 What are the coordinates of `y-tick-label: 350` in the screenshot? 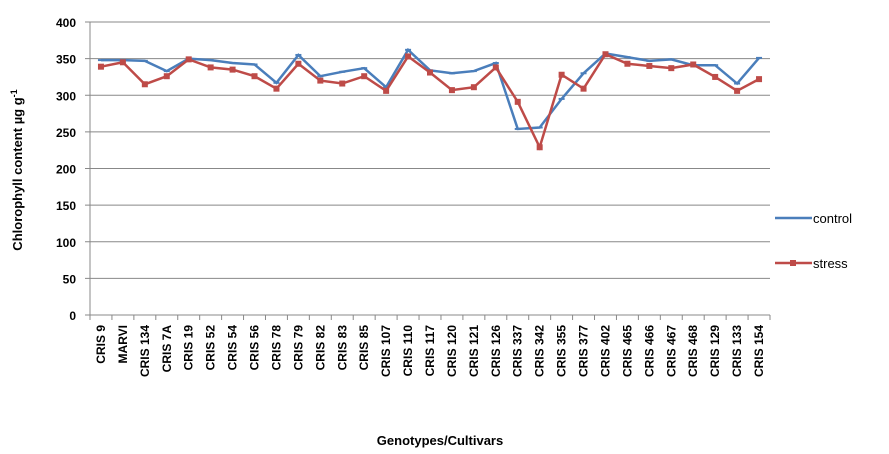 It's located at (66, 60).